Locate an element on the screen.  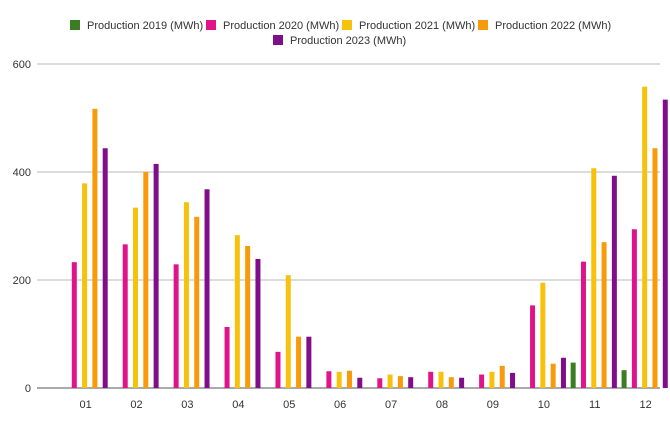
legend-label: Production 2020 (MWh) is located at coordinates (281, 26).